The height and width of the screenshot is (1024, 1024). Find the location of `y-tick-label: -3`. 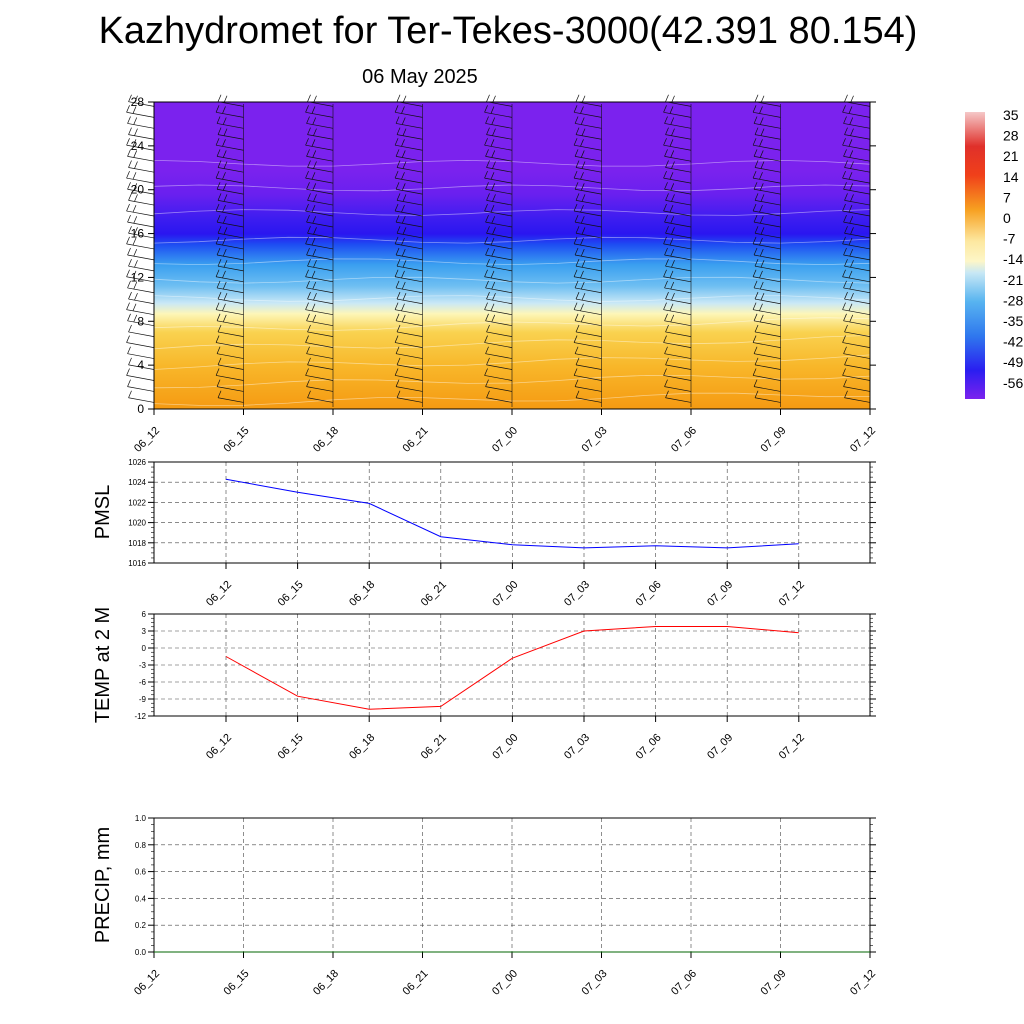

y-tick-label: -3 is located at coordinates (143, 665).